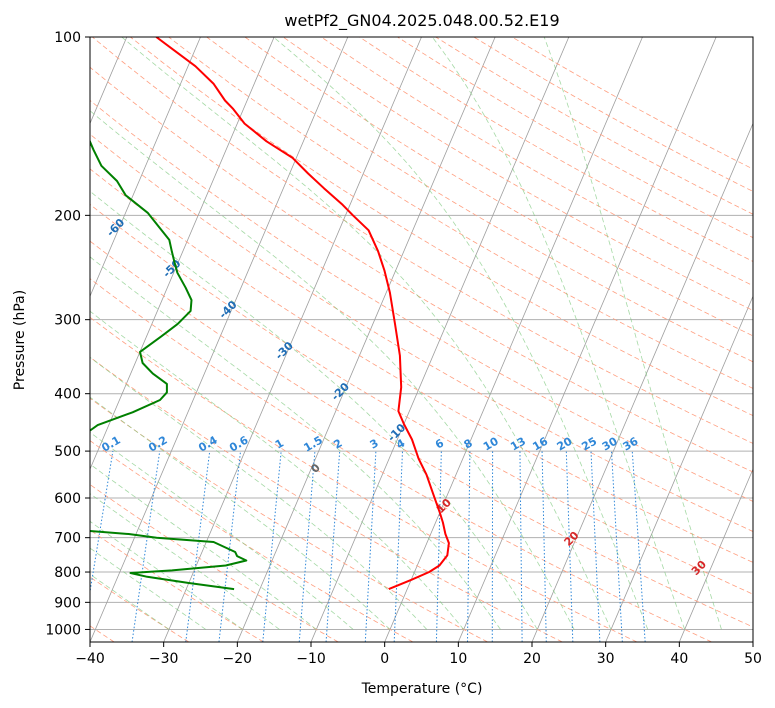 The height and width of the screenshot is (708, 775). I want to click on y-tick-label: 100, so click(67, 38).